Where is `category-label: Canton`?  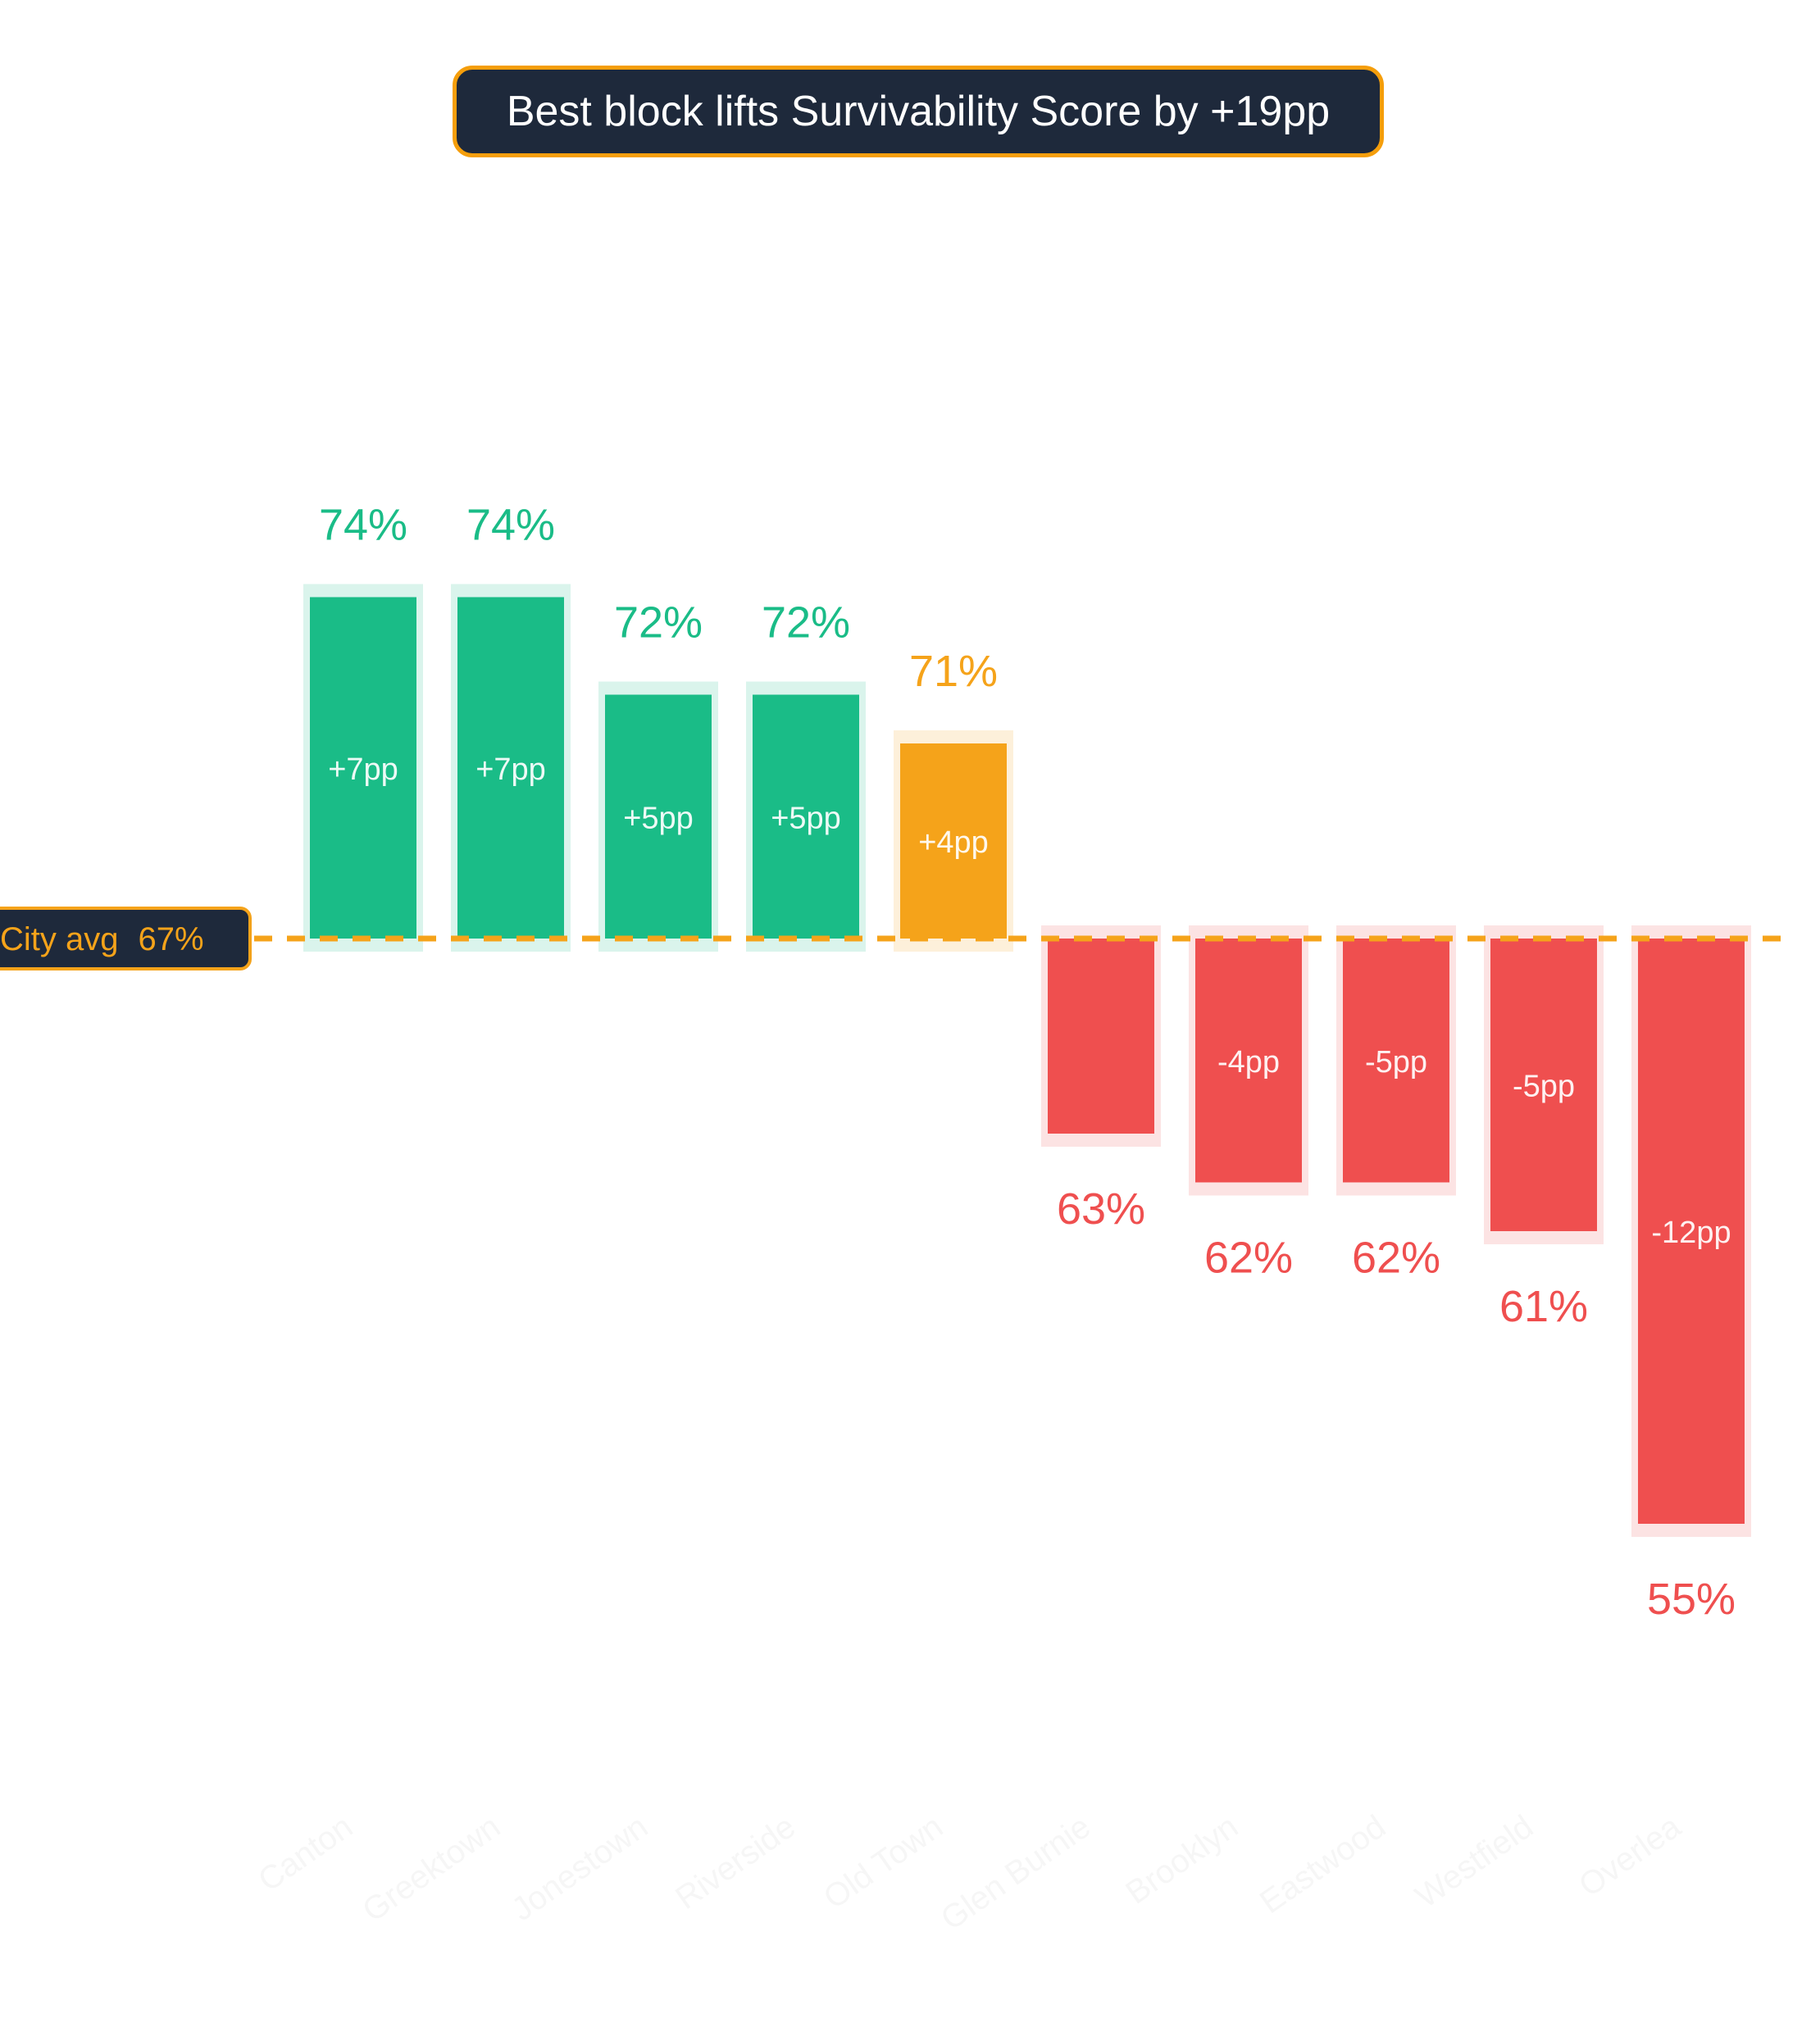
category-label: Canton is located at coordinates (305, 1853).